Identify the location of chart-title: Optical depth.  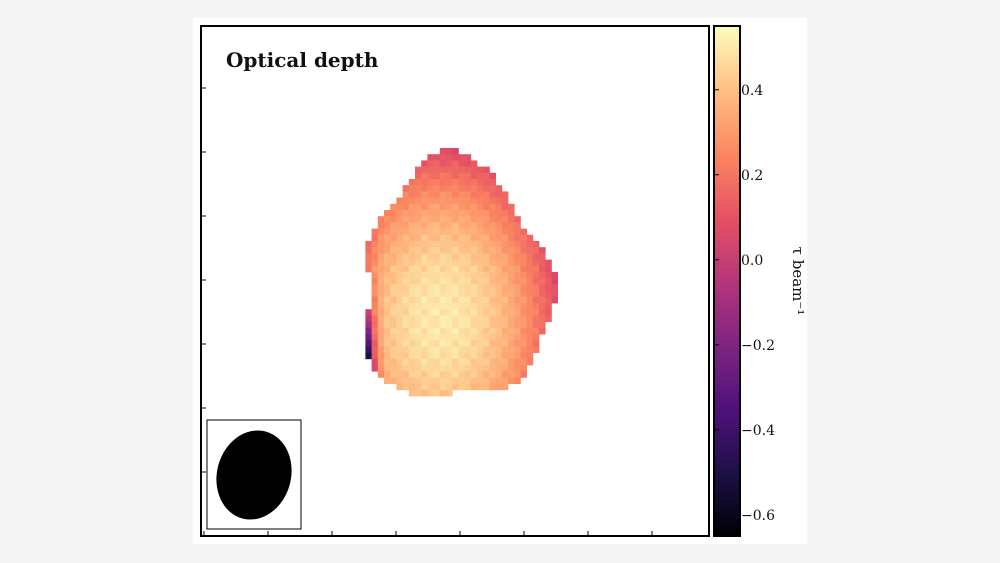
(302, 60).